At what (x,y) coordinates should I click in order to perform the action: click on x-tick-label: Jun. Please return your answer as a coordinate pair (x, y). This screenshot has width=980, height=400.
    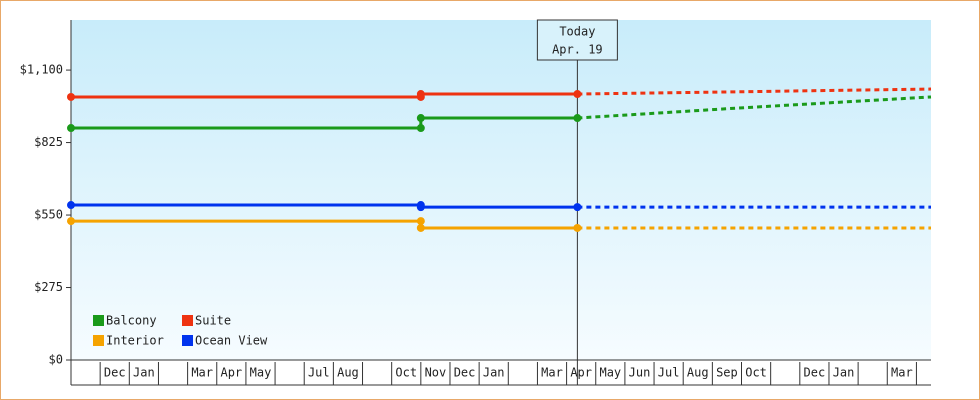
    Looking at the image, I should click on (640, 373).